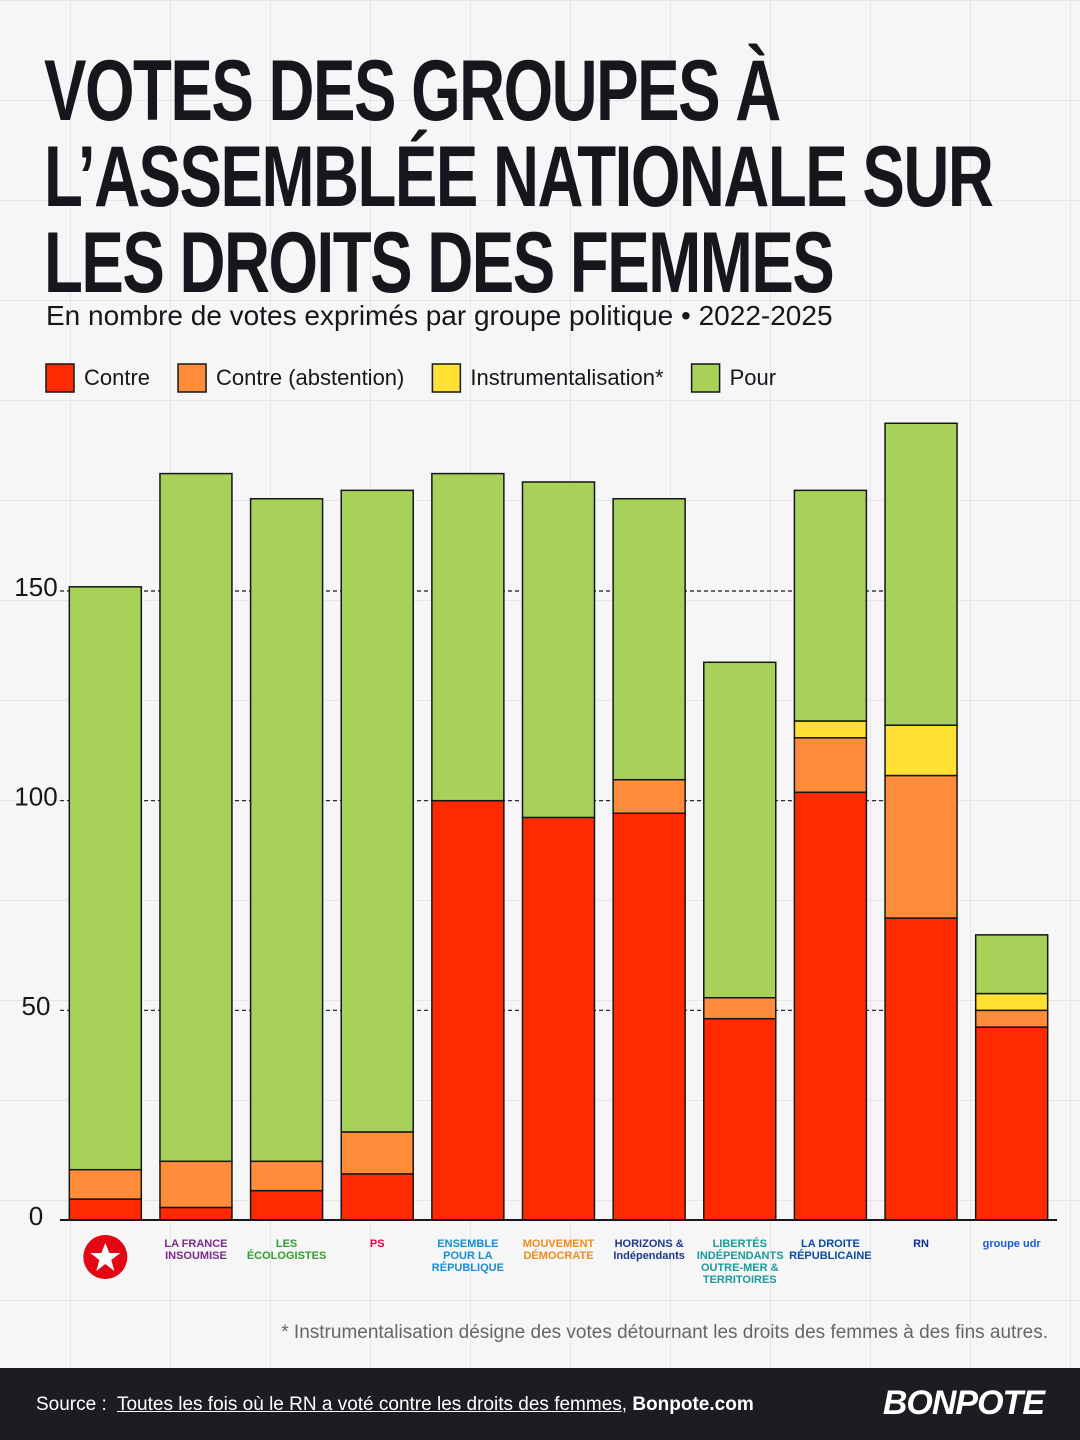 This screenshot has height=1440, width=1080. What do you see at coordinates (286, 1250) in the screenshot?
I see `x-tick-label: LES ÉCOLOGISTES` at bounding box center [286, 1250].